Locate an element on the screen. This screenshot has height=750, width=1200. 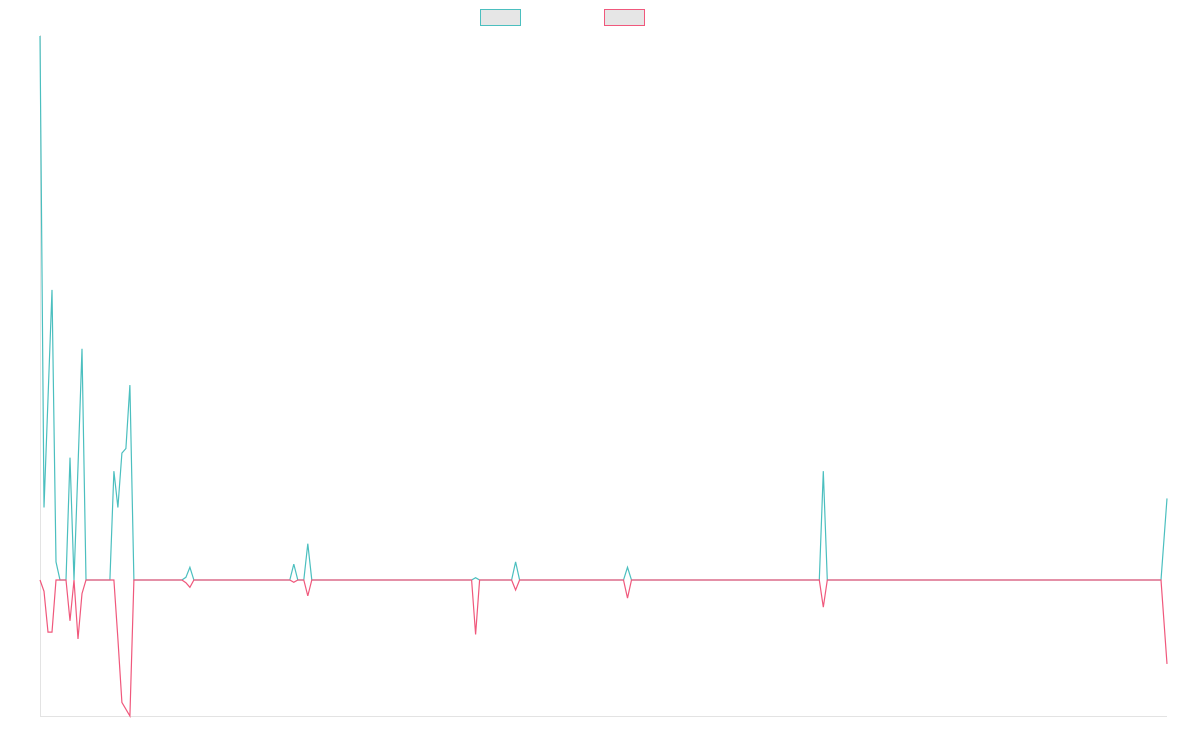
legend-swatch-series-a is located at coordinates (500, 17).